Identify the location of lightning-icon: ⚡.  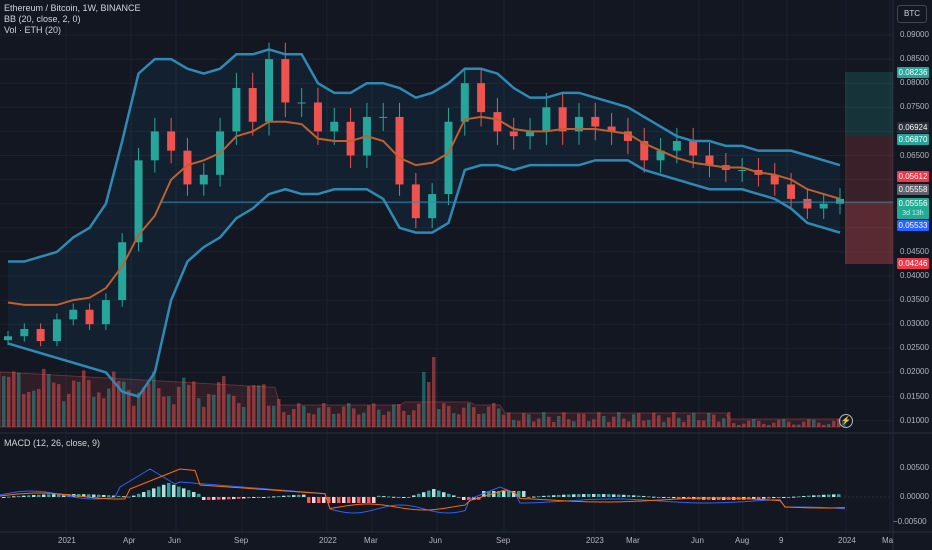
(846, 421).